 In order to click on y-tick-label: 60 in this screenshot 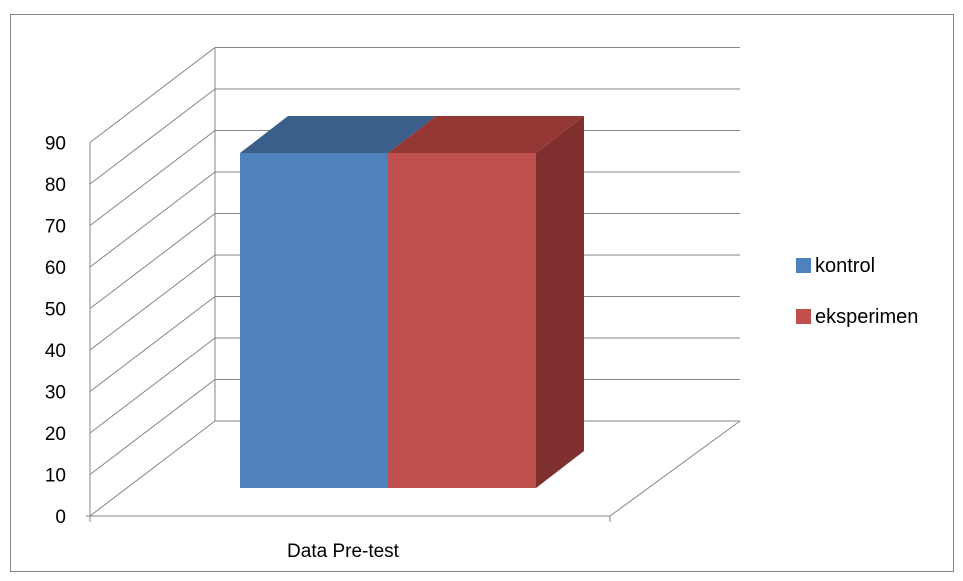, I will do `click(55, 268)`.